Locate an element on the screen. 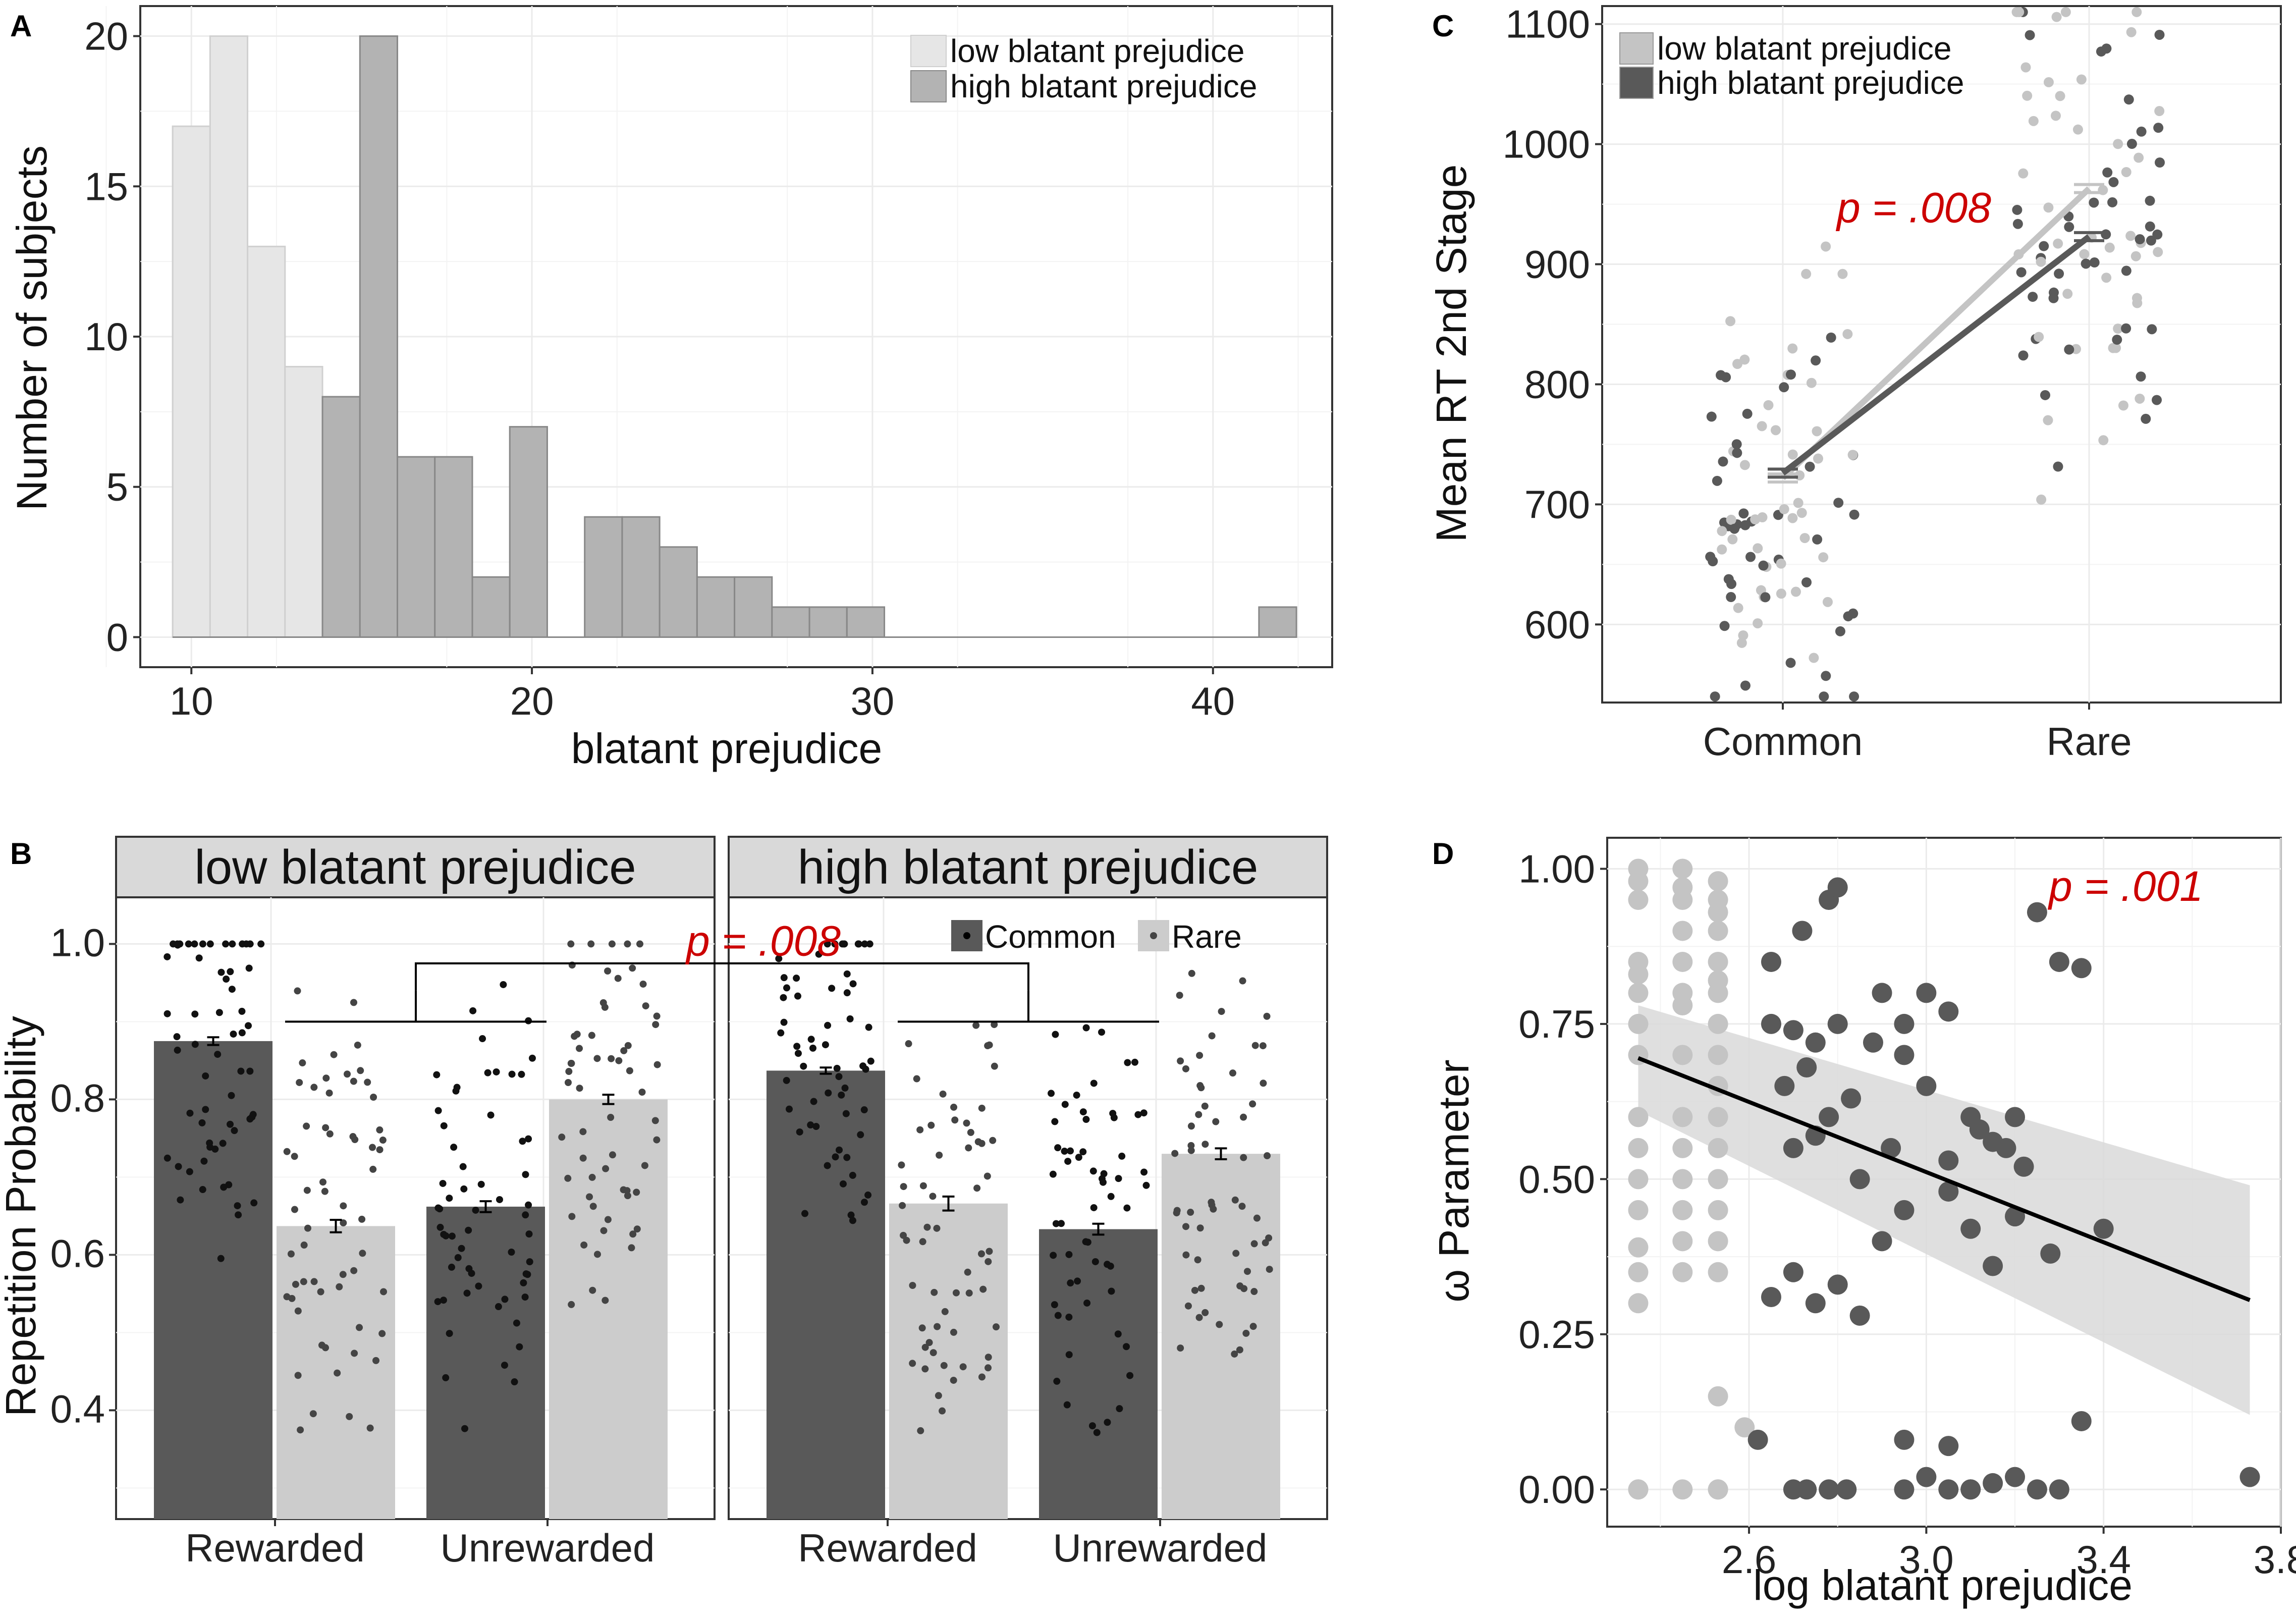 This screenshot has height=1618, width=2296. bar-common is located at coordinates (485, 1362).